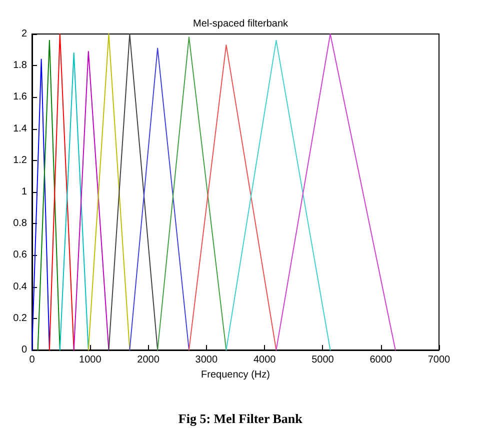  What do you see at coordinates (20, 318) in the screenshot?
I see `y-tick-label: 0.2` at bounding box center [20, 318].